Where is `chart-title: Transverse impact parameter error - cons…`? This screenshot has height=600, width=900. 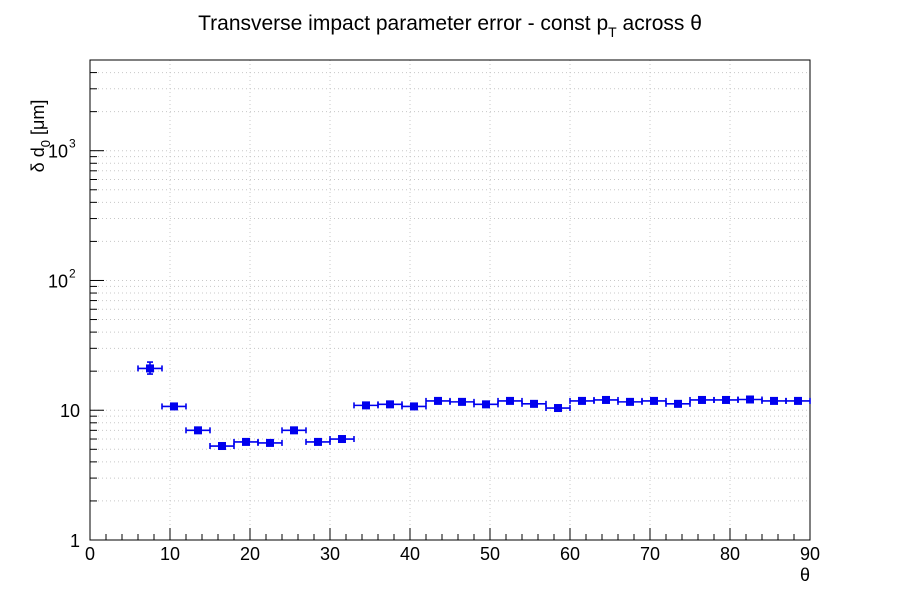
chart-title: Transverse impact parameter error - cons… is located at coordinates (450, 26).